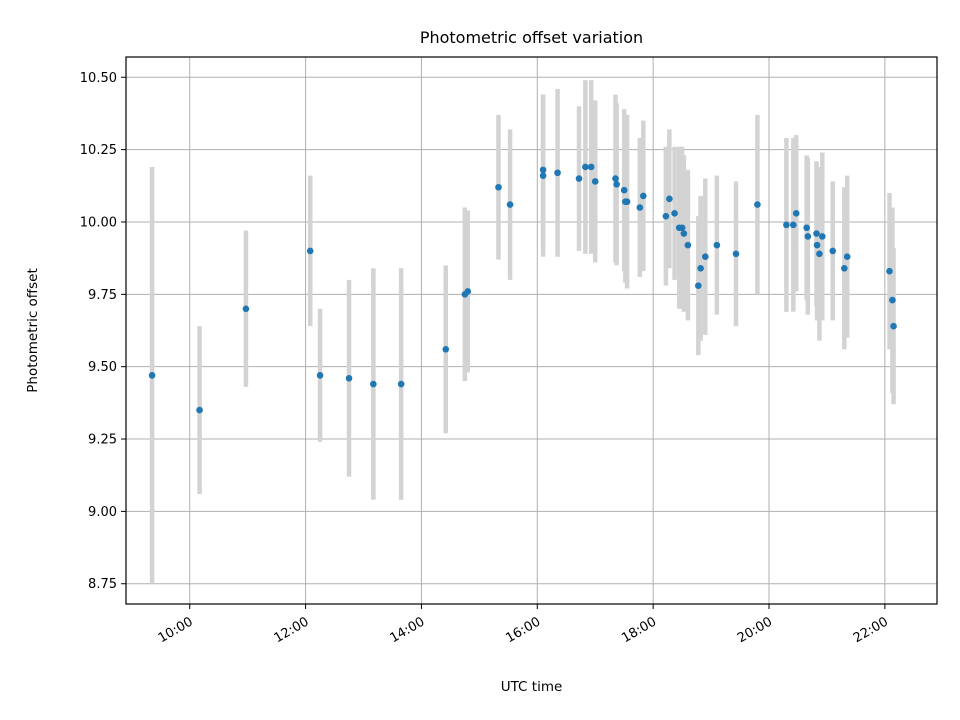  What do you see at coordinates (33, 330) in the screenshot?
I see `y-axis-label: Photometric offset` at bounding box center [33, 330].